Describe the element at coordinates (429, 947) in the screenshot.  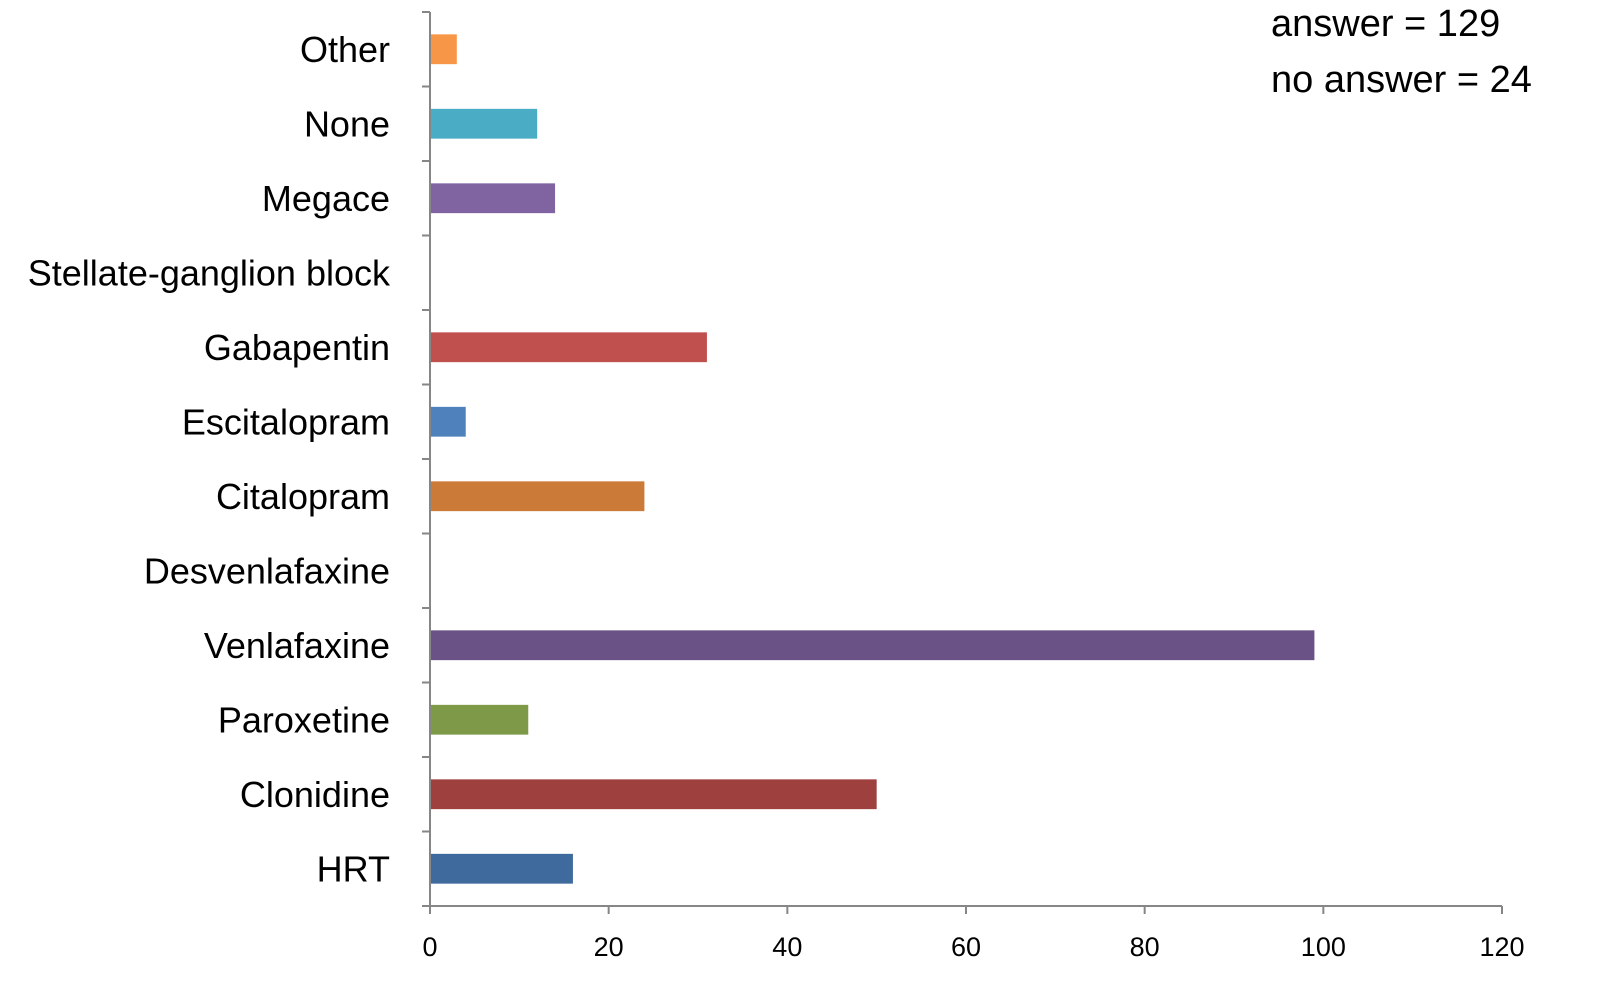
I see `x-tick-label: 0` at that location.